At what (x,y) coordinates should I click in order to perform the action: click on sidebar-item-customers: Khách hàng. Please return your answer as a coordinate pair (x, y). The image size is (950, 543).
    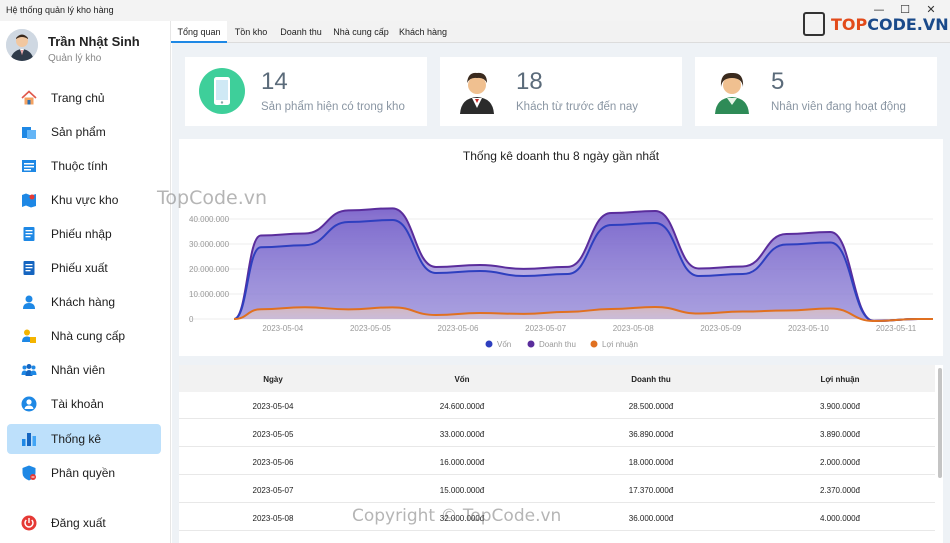
    Looking at the image, I should click on (84, 302).